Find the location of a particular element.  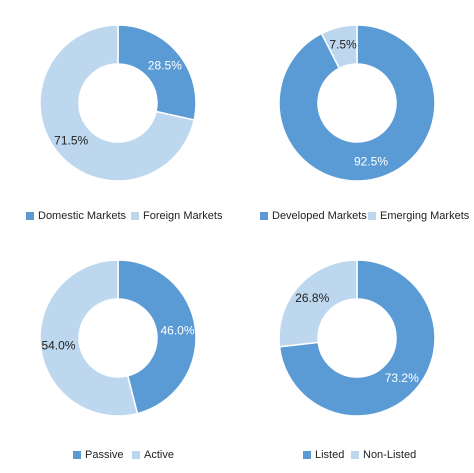

legend-label-listed: Listed is located at coordinates (329, 455).